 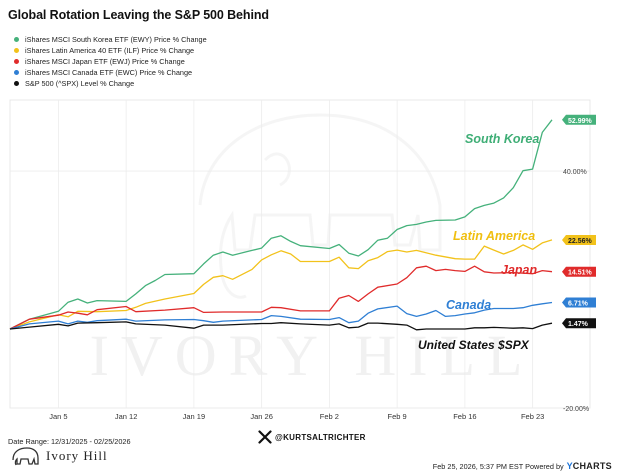 What do you see at coordinates (77, 455) in the screenshot?
I see `brand-name: Ivory Hill` at bounding box center [77, 455].